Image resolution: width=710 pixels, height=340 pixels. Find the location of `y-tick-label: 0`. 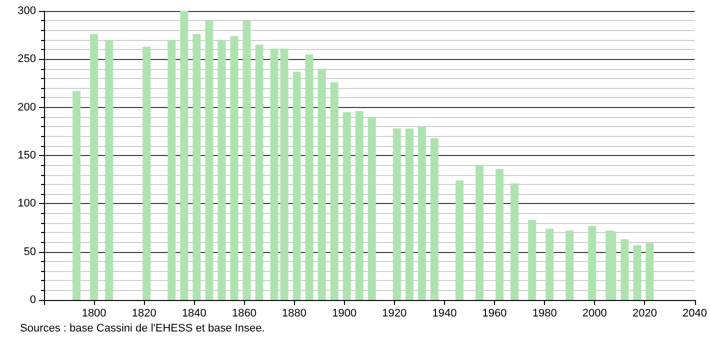

y-tick-label: 0 is located at coordinates (33, 300).